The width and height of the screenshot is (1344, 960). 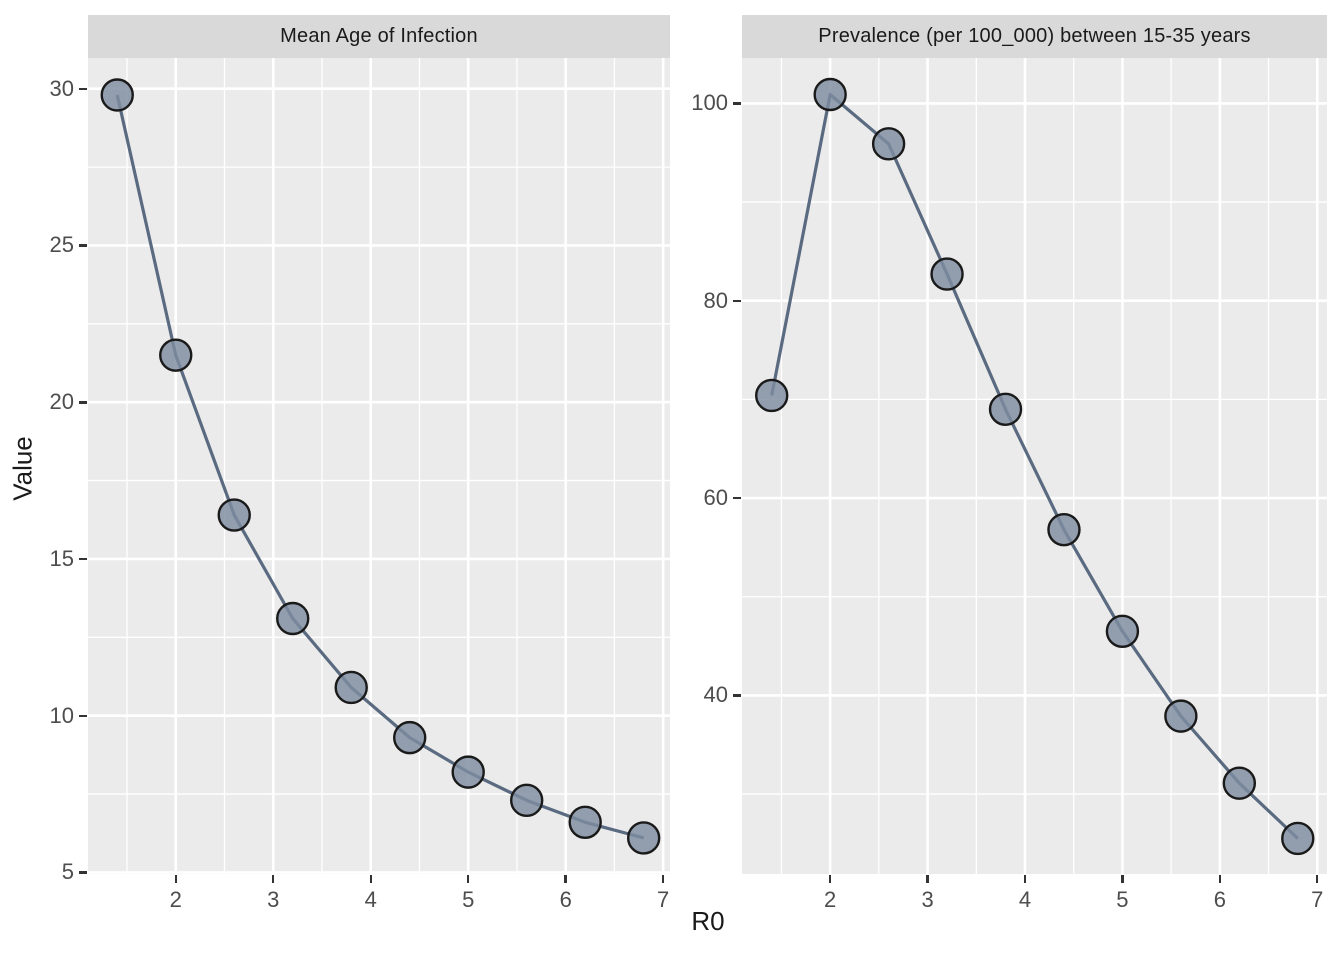 I want to click on y-tick-label: 5, so click(x=67, y=872).